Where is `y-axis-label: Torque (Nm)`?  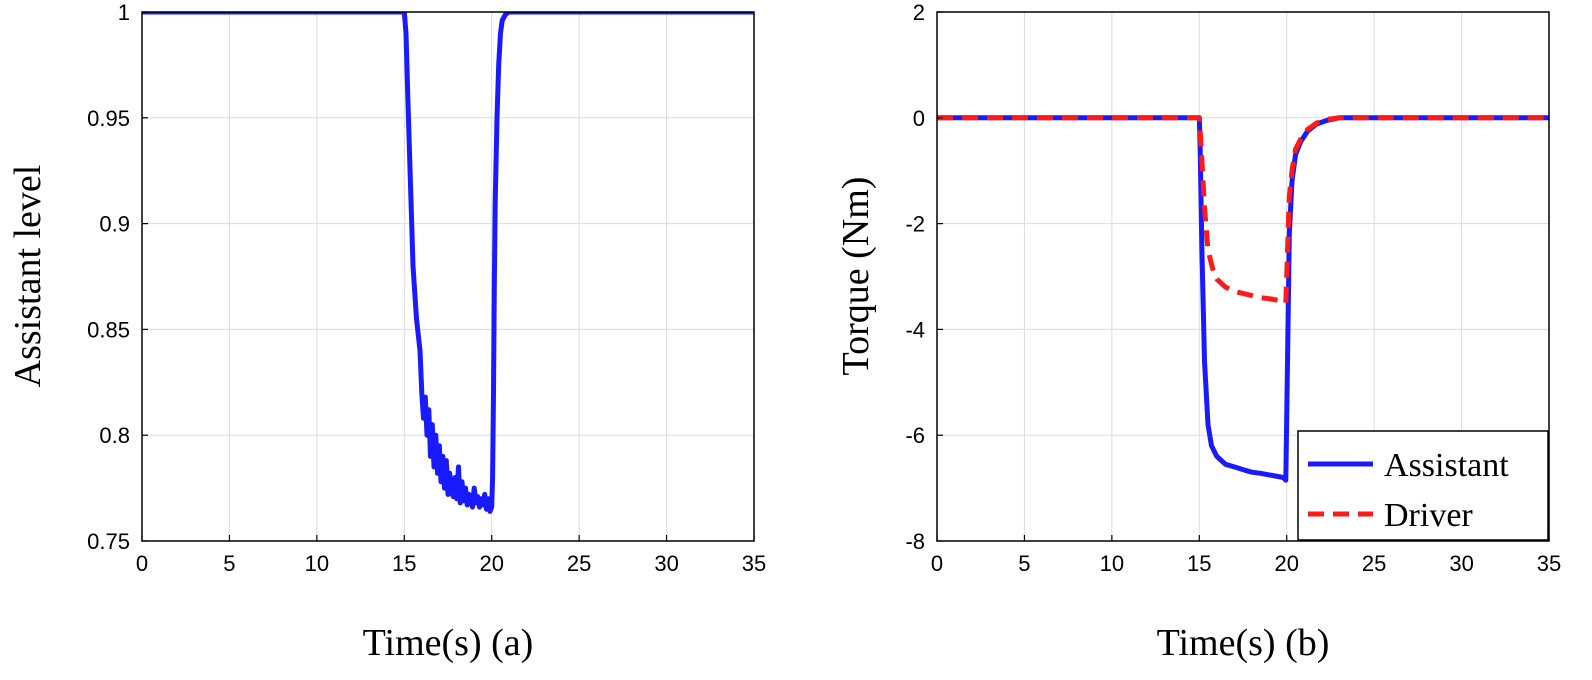 y-axis-label: Torque (Nm) is located at coordinates (856, 276).